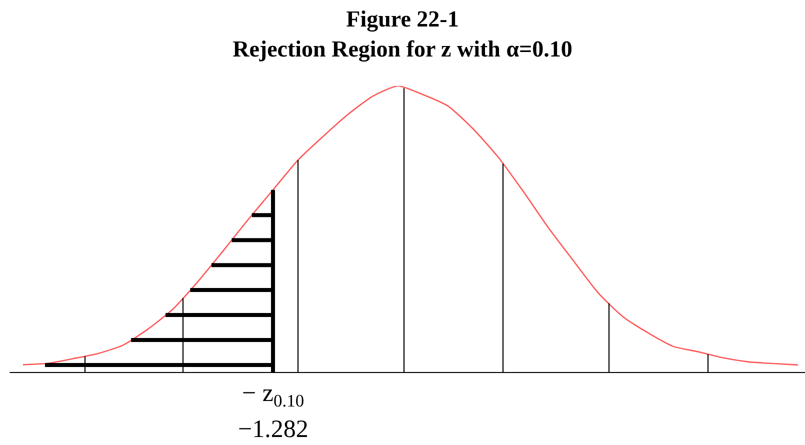 The image size is (805, 445). I want to click on text: −1.282, so click(273, 429).